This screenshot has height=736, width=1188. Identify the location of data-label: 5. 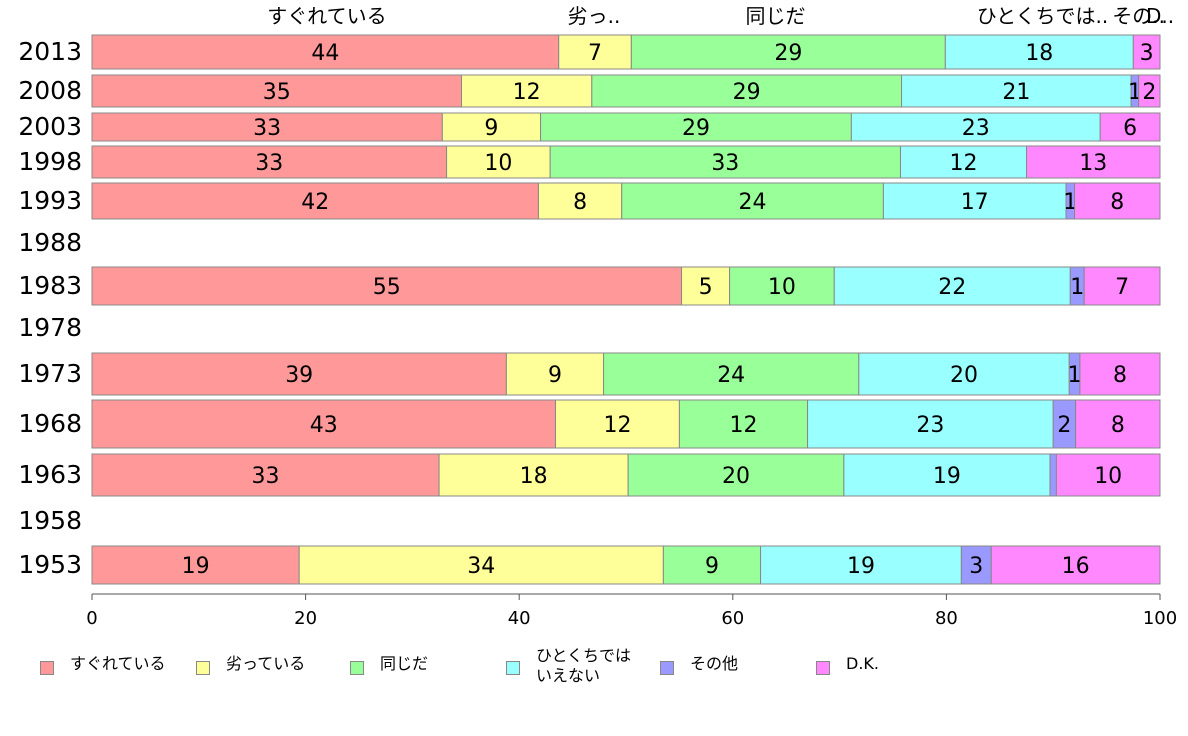
(706, 287).